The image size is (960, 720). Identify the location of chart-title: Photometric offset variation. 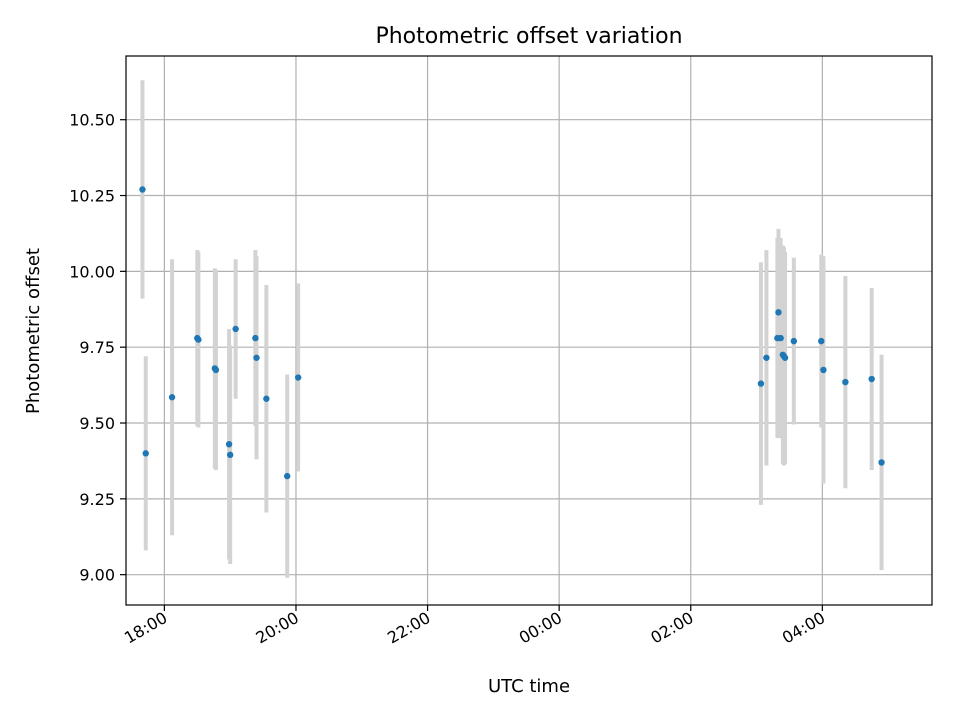
(528, 36).